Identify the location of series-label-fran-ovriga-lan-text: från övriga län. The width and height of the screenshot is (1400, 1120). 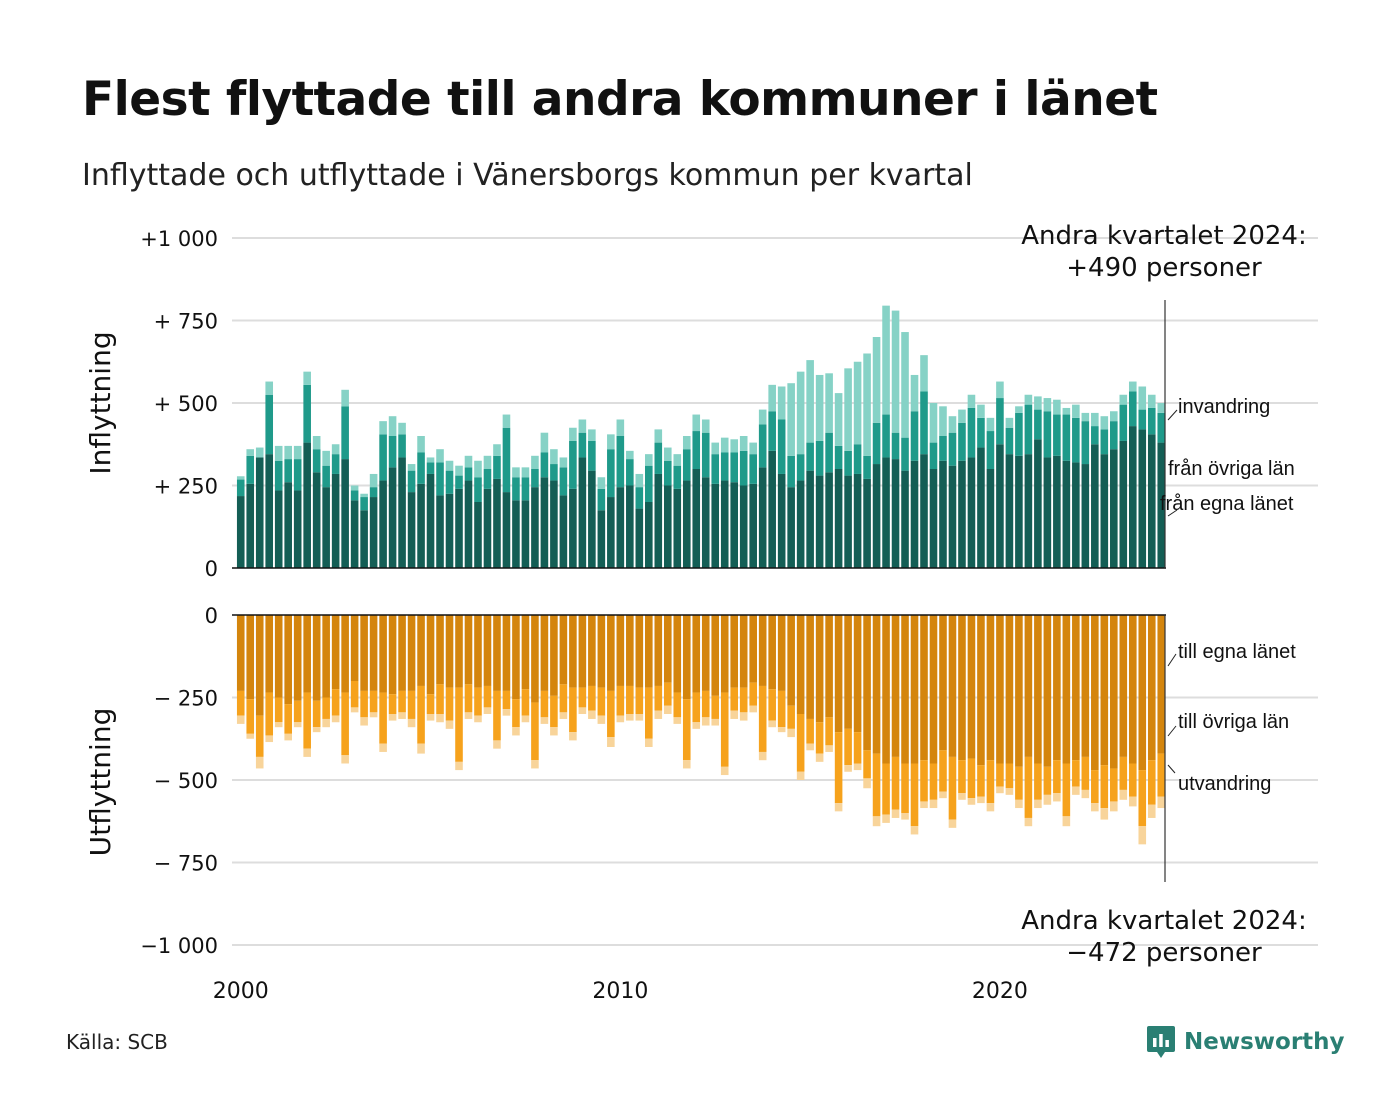
(1231, 469).